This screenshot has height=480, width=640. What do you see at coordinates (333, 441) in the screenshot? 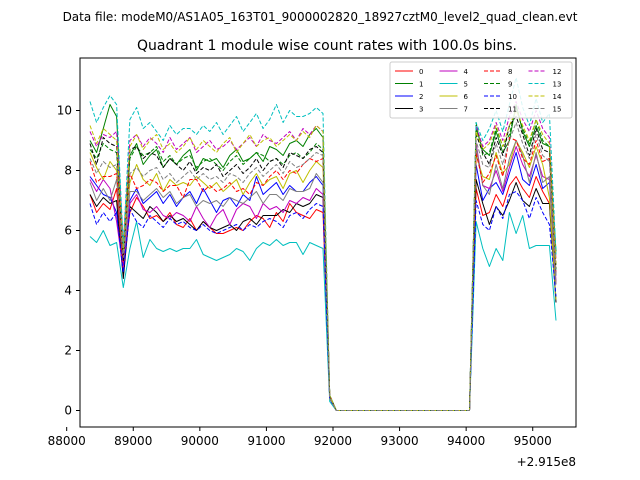
I see `x-tick-label: 92000` at bounding box center [333, 441].